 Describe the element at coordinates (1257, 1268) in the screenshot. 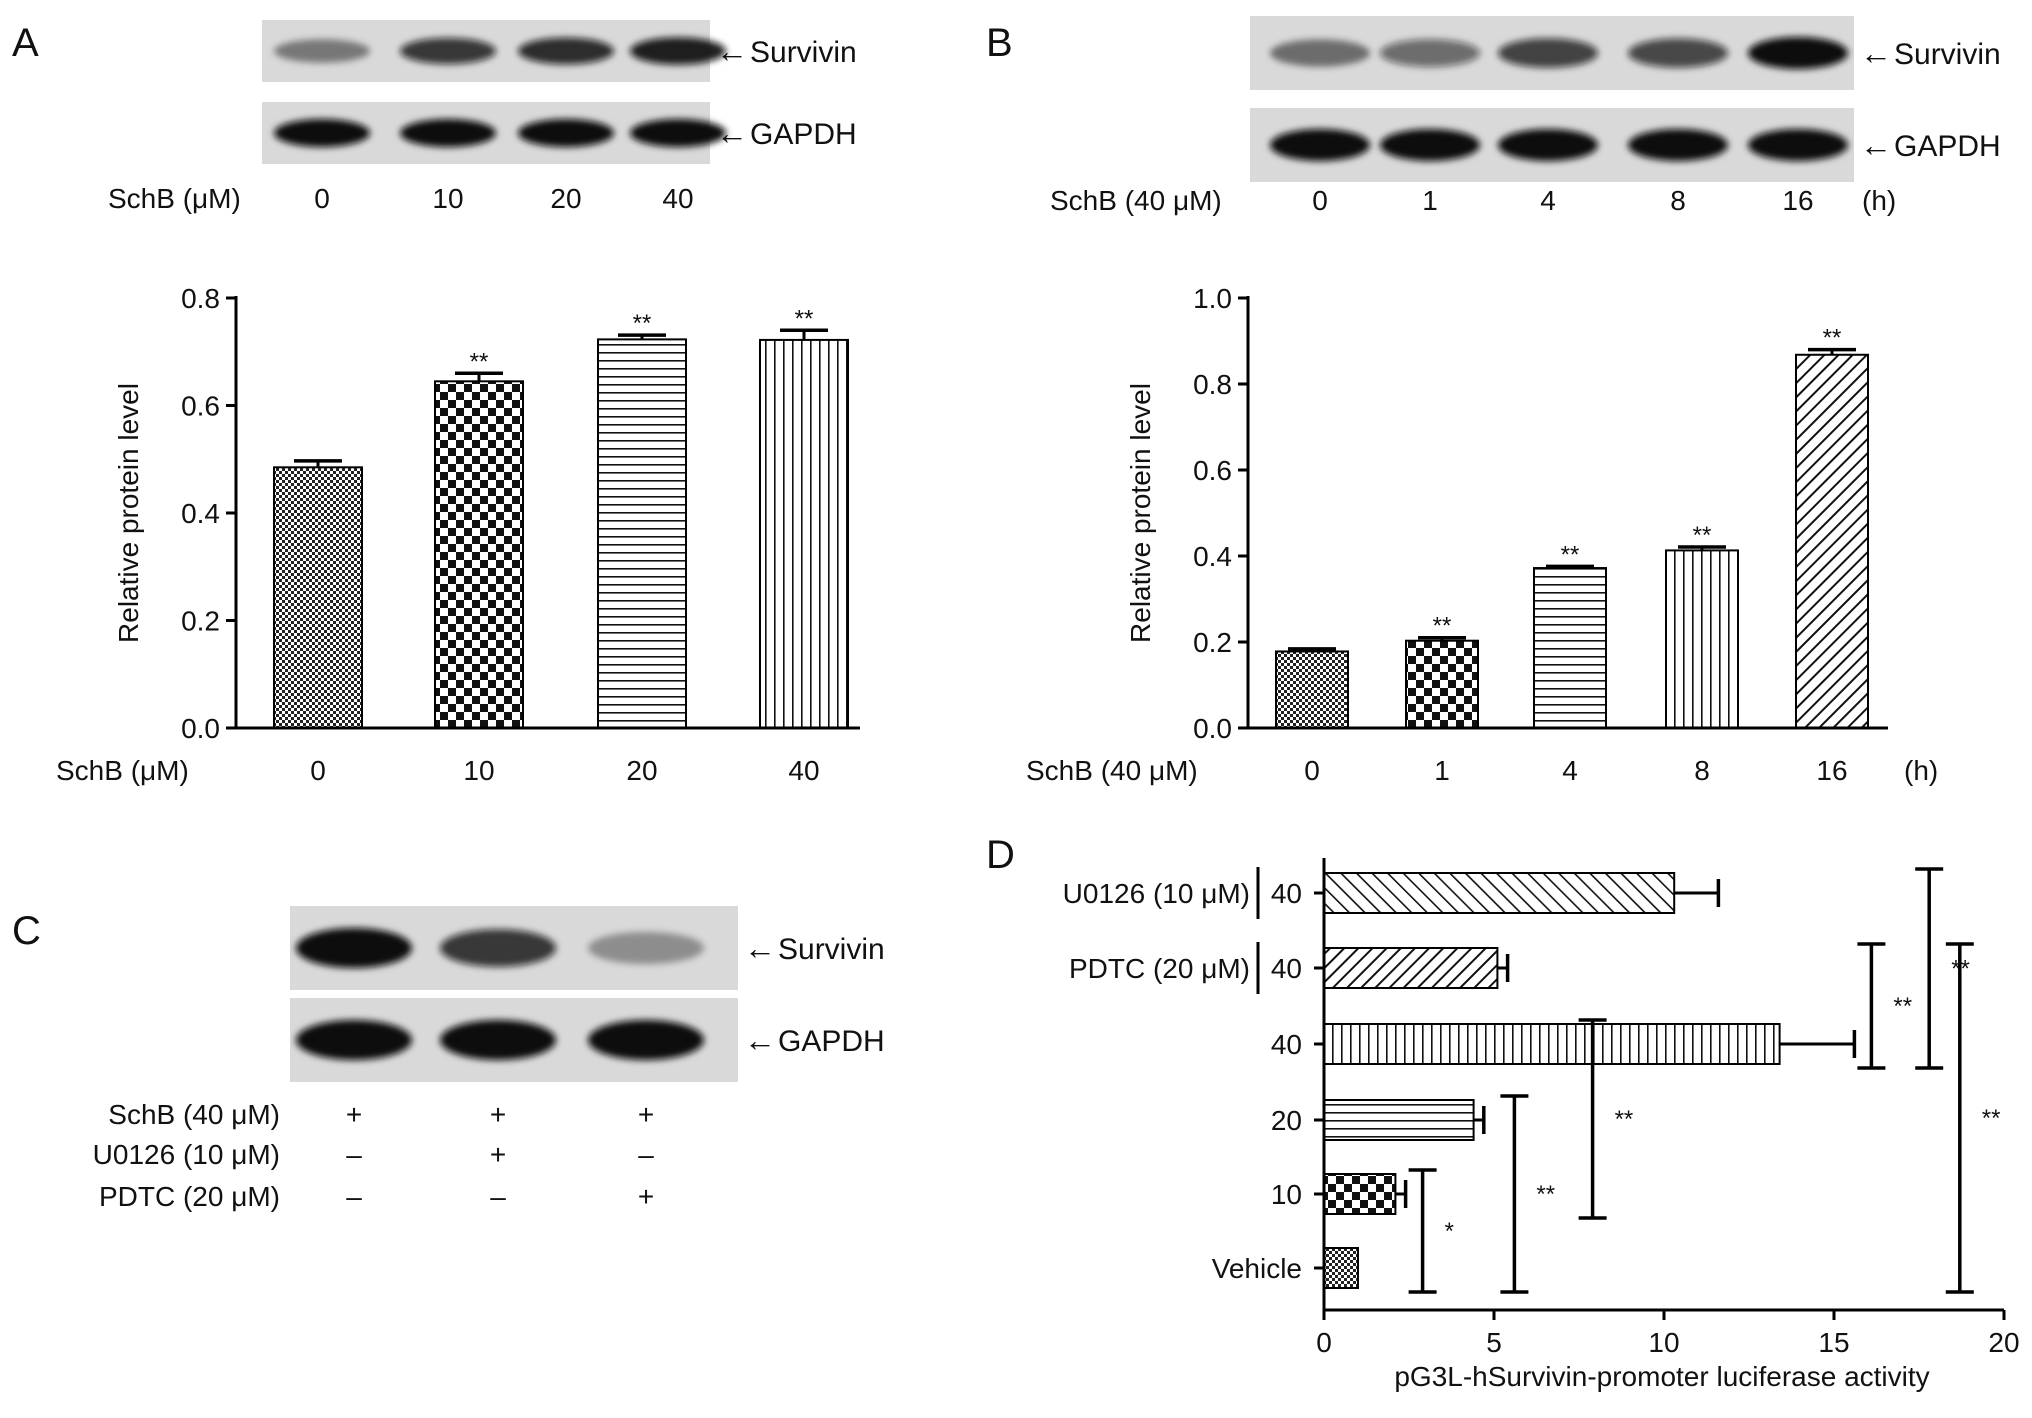

I see `y-tick-label: Vehicle` at that location.